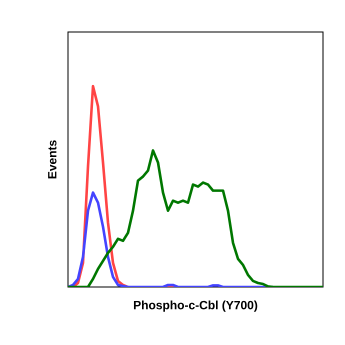 This screenshot has height=345, width=345. Describe the element at coordinates (196, 306) in the screenshot. I see `x-axis-title: Phospho-c-Cbl (Y700)` at that location.